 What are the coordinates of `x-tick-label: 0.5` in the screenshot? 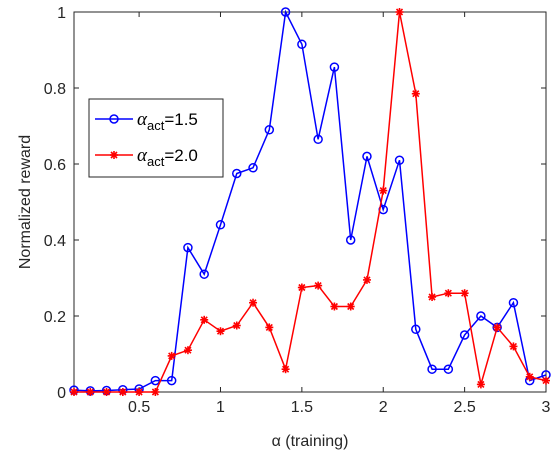 It's located at (139, 407).